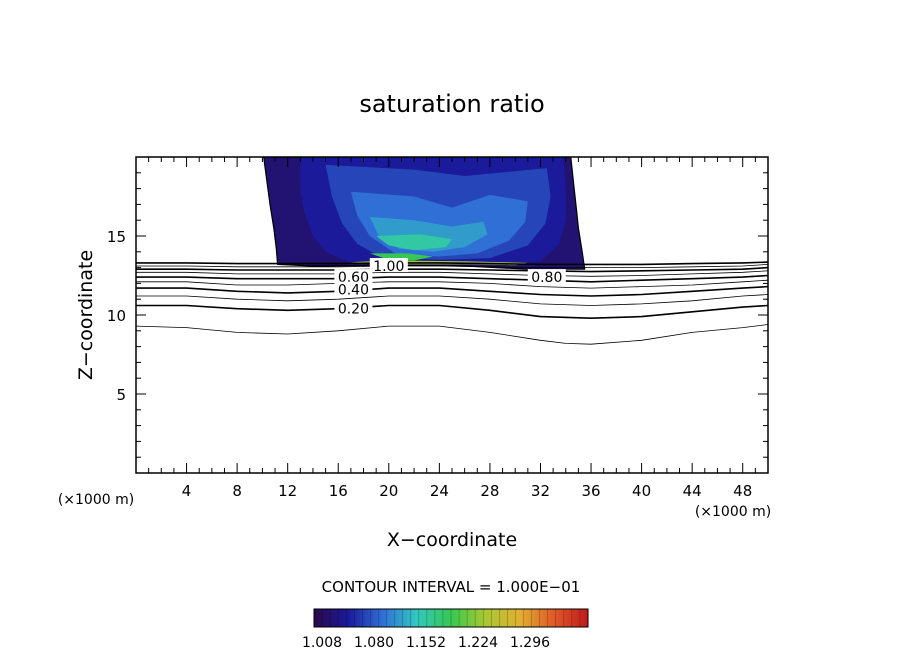 The height and width of the screenshot is (654, 904). Describe the element at coordinates (287, 491) in the screenshot. I see `x-tick-label: 12` at that location.